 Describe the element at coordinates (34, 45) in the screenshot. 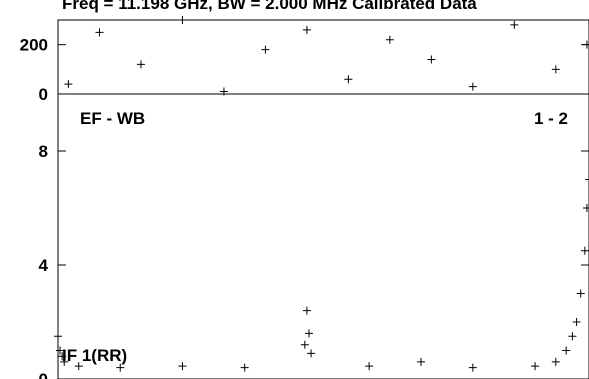

I see `phase-y-tick-label-1: 200` at that location.